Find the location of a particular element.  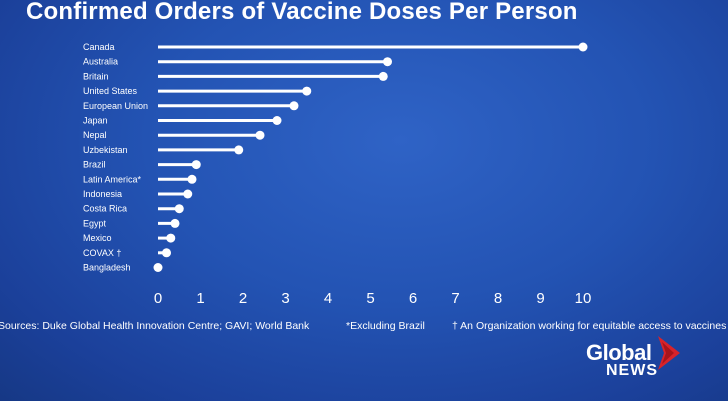

x-tick-label: 9 is located at coordinates (540, 298).